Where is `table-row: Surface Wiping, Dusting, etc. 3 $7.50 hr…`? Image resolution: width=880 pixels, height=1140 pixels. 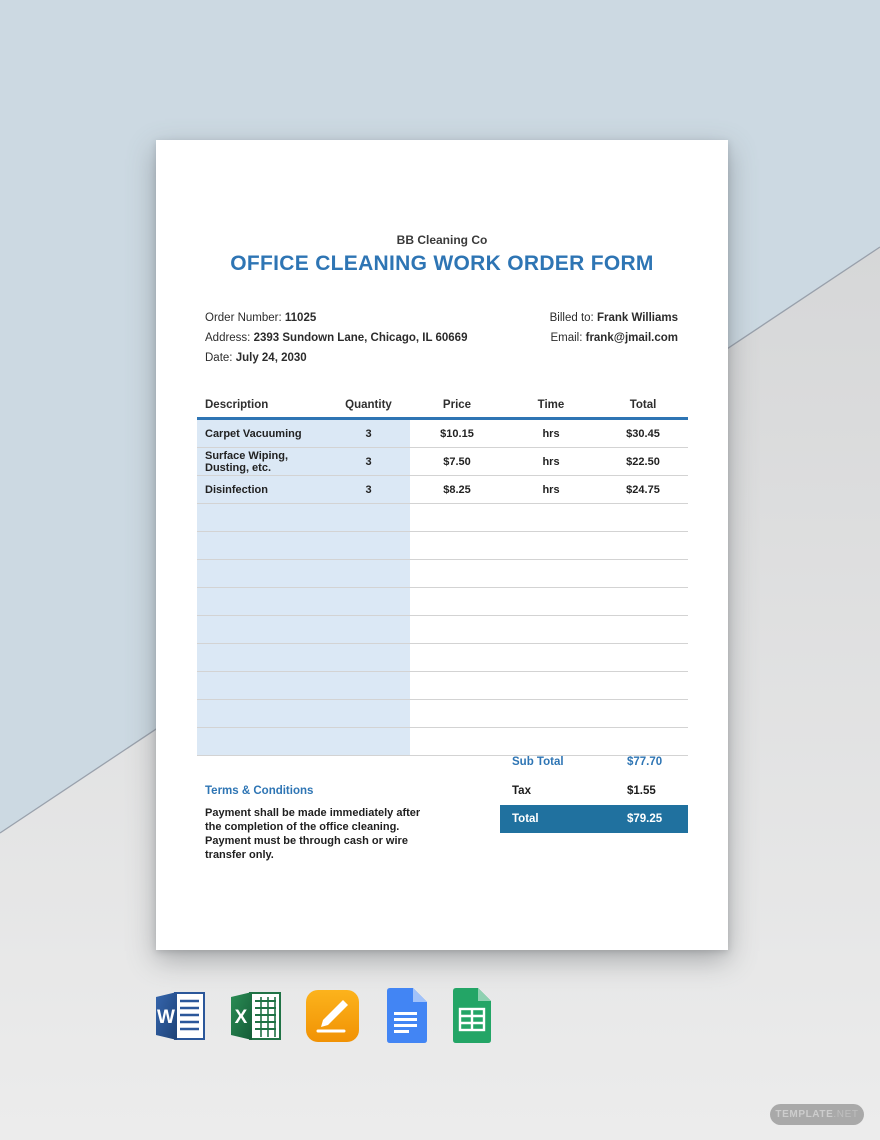
table-row: Surface Wiping, Dusting, etc. 3 $7.50 hr… is located at coordinates (442, 462).